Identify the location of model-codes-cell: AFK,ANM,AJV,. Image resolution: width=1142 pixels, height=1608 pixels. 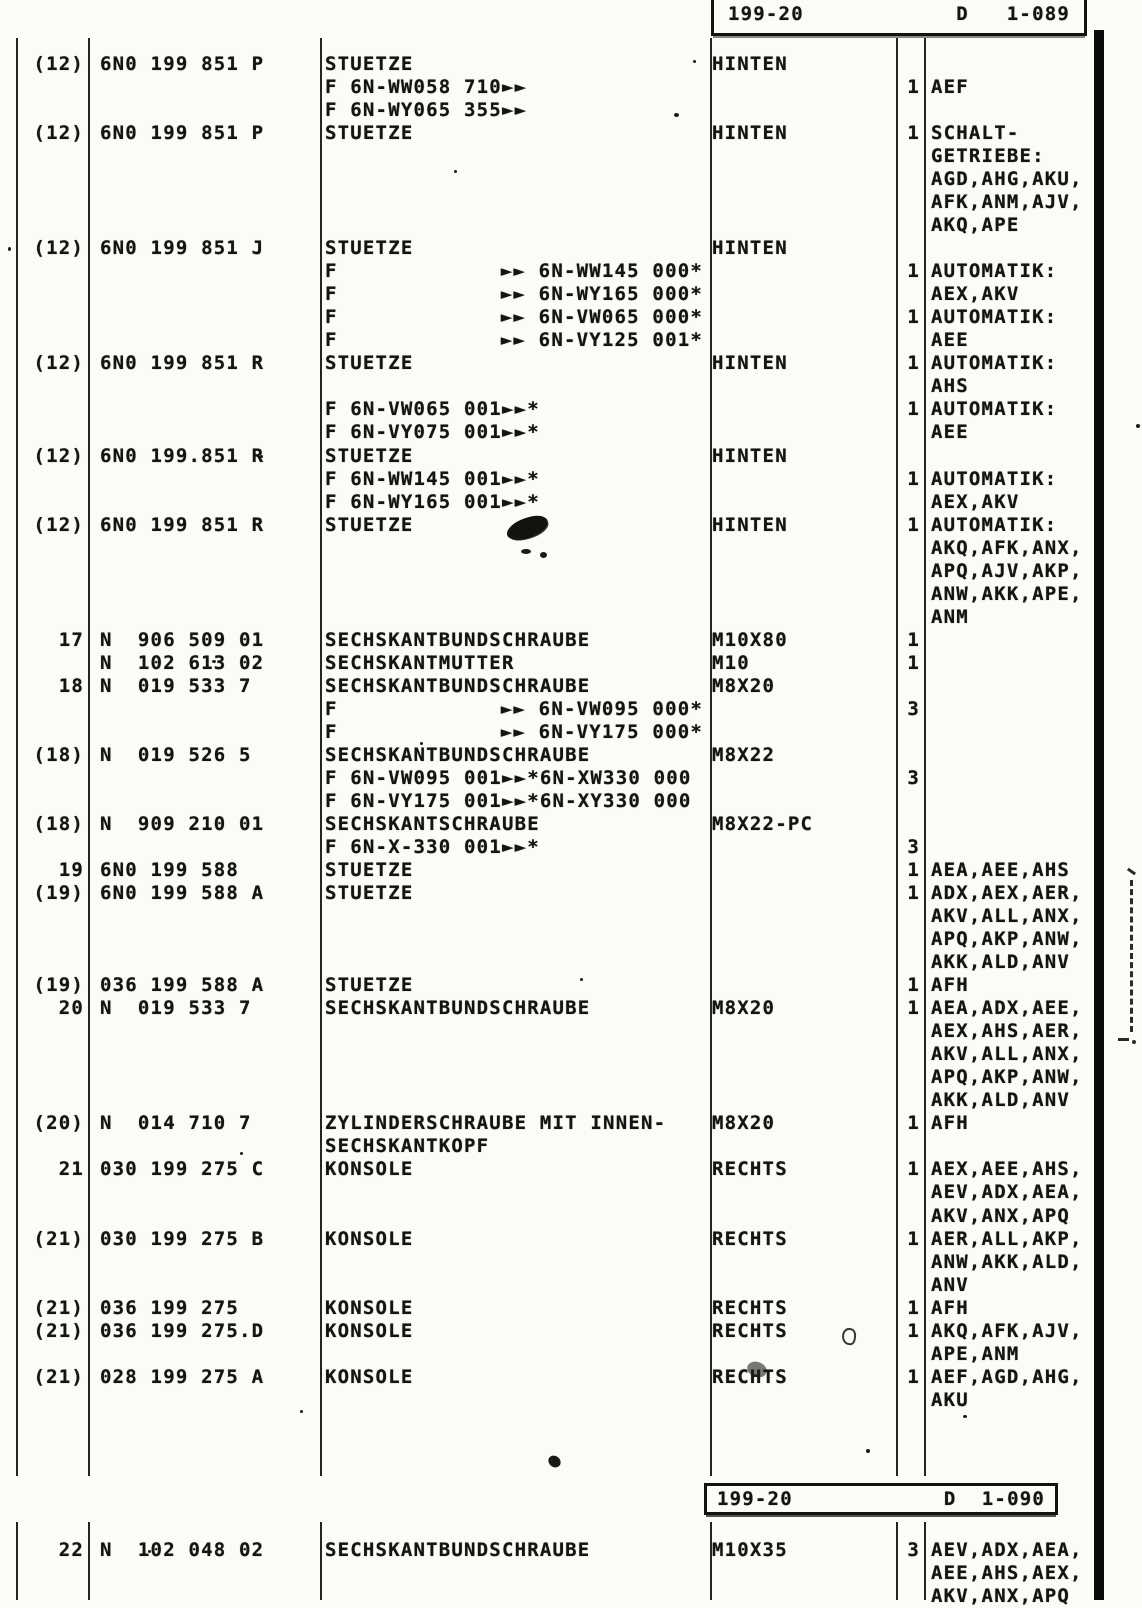
(1007, 202).